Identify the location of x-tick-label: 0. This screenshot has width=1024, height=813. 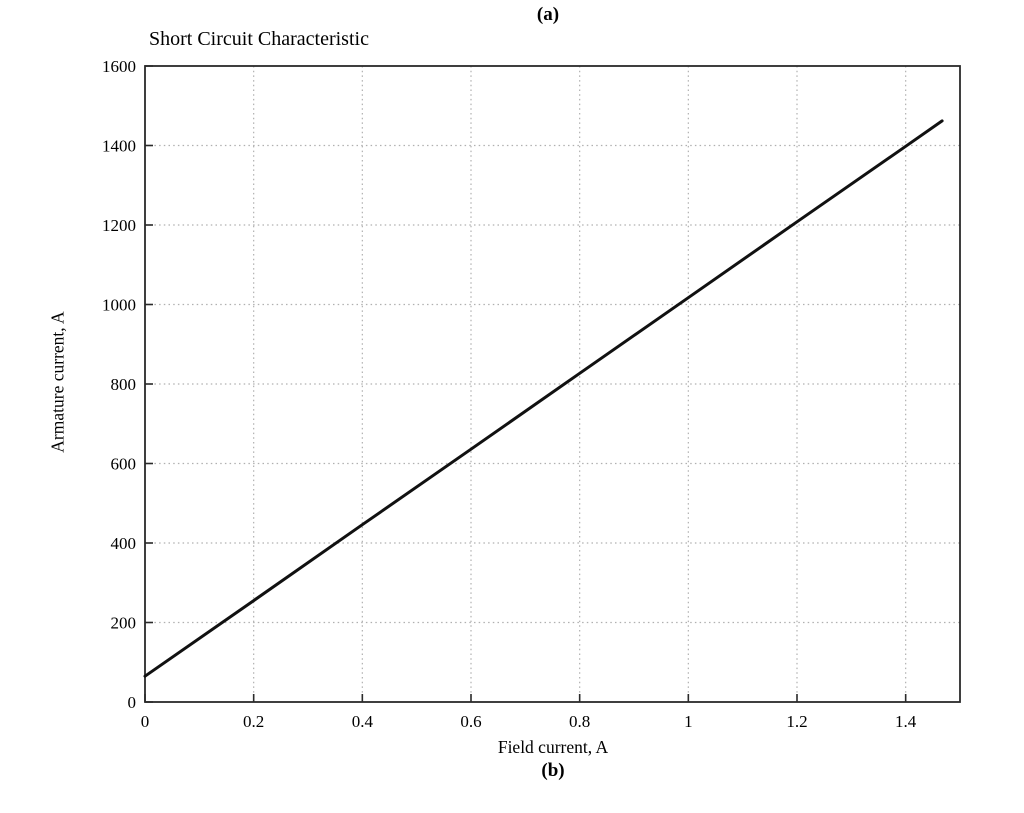
(145, 721).